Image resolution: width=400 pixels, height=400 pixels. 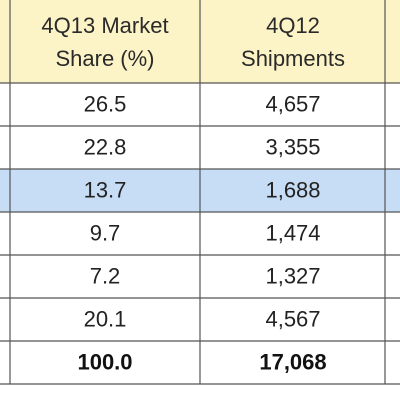 What do you see at coordinates (292, 232) in the screenshot?
I see `cell: 1,474` at bounding box center [292, 232].